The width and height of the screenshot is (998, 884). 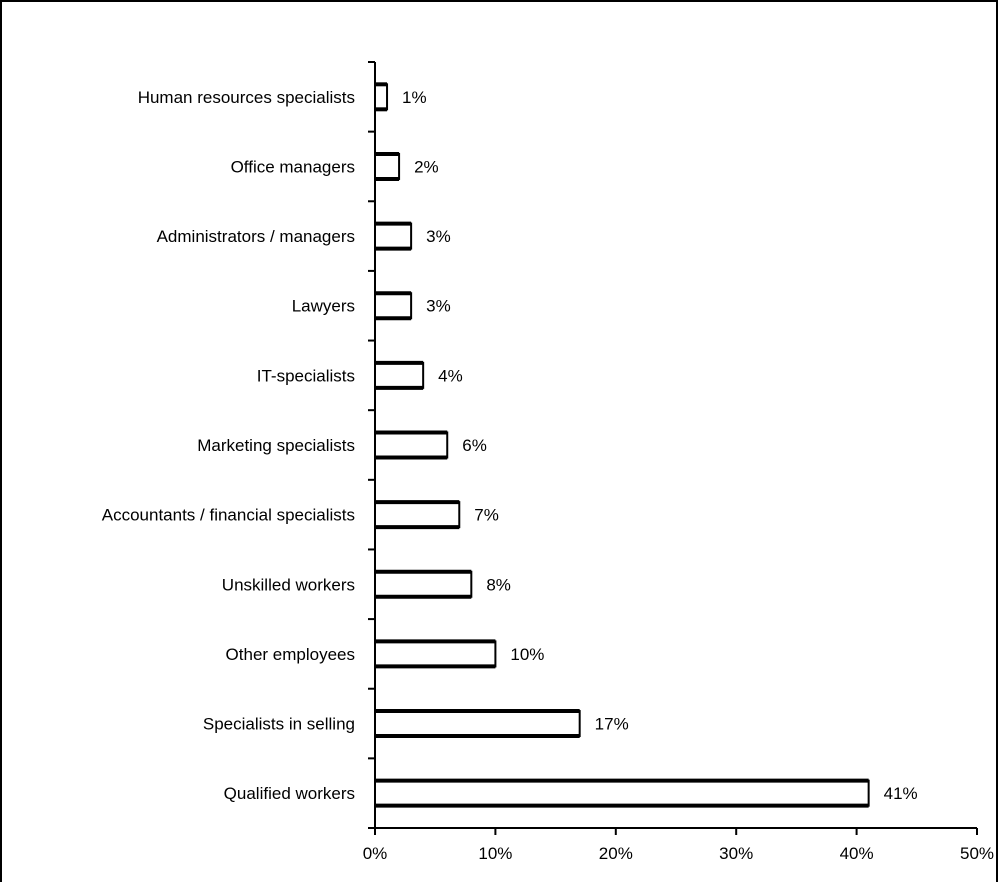 I want to click on data-label-8: 10%, so click(x=527, y=654).